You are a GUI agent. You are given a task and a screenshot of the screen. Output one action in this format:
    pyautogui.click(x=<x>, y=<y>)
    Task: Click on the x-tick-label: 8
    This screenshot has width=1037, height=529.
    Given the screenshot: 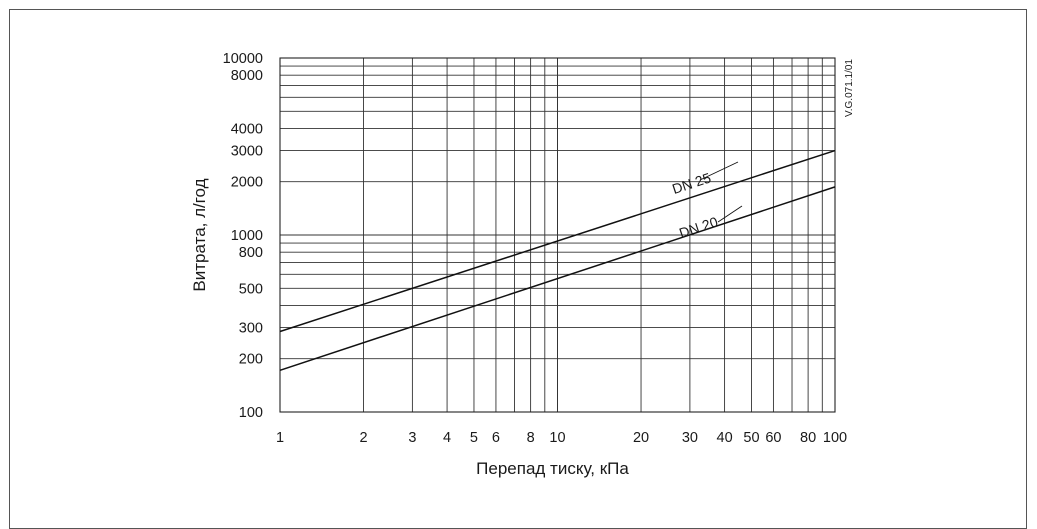 What is the action you would take?
    pyautogui.click(x=531, y=438)
    